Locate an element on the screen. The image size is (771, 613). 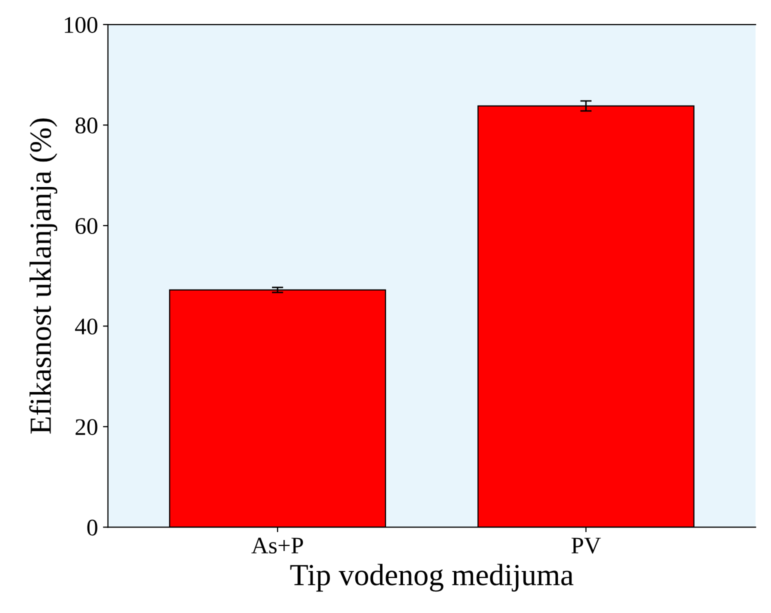
y-tick-label: 40 is located at coordinates (86, 326).